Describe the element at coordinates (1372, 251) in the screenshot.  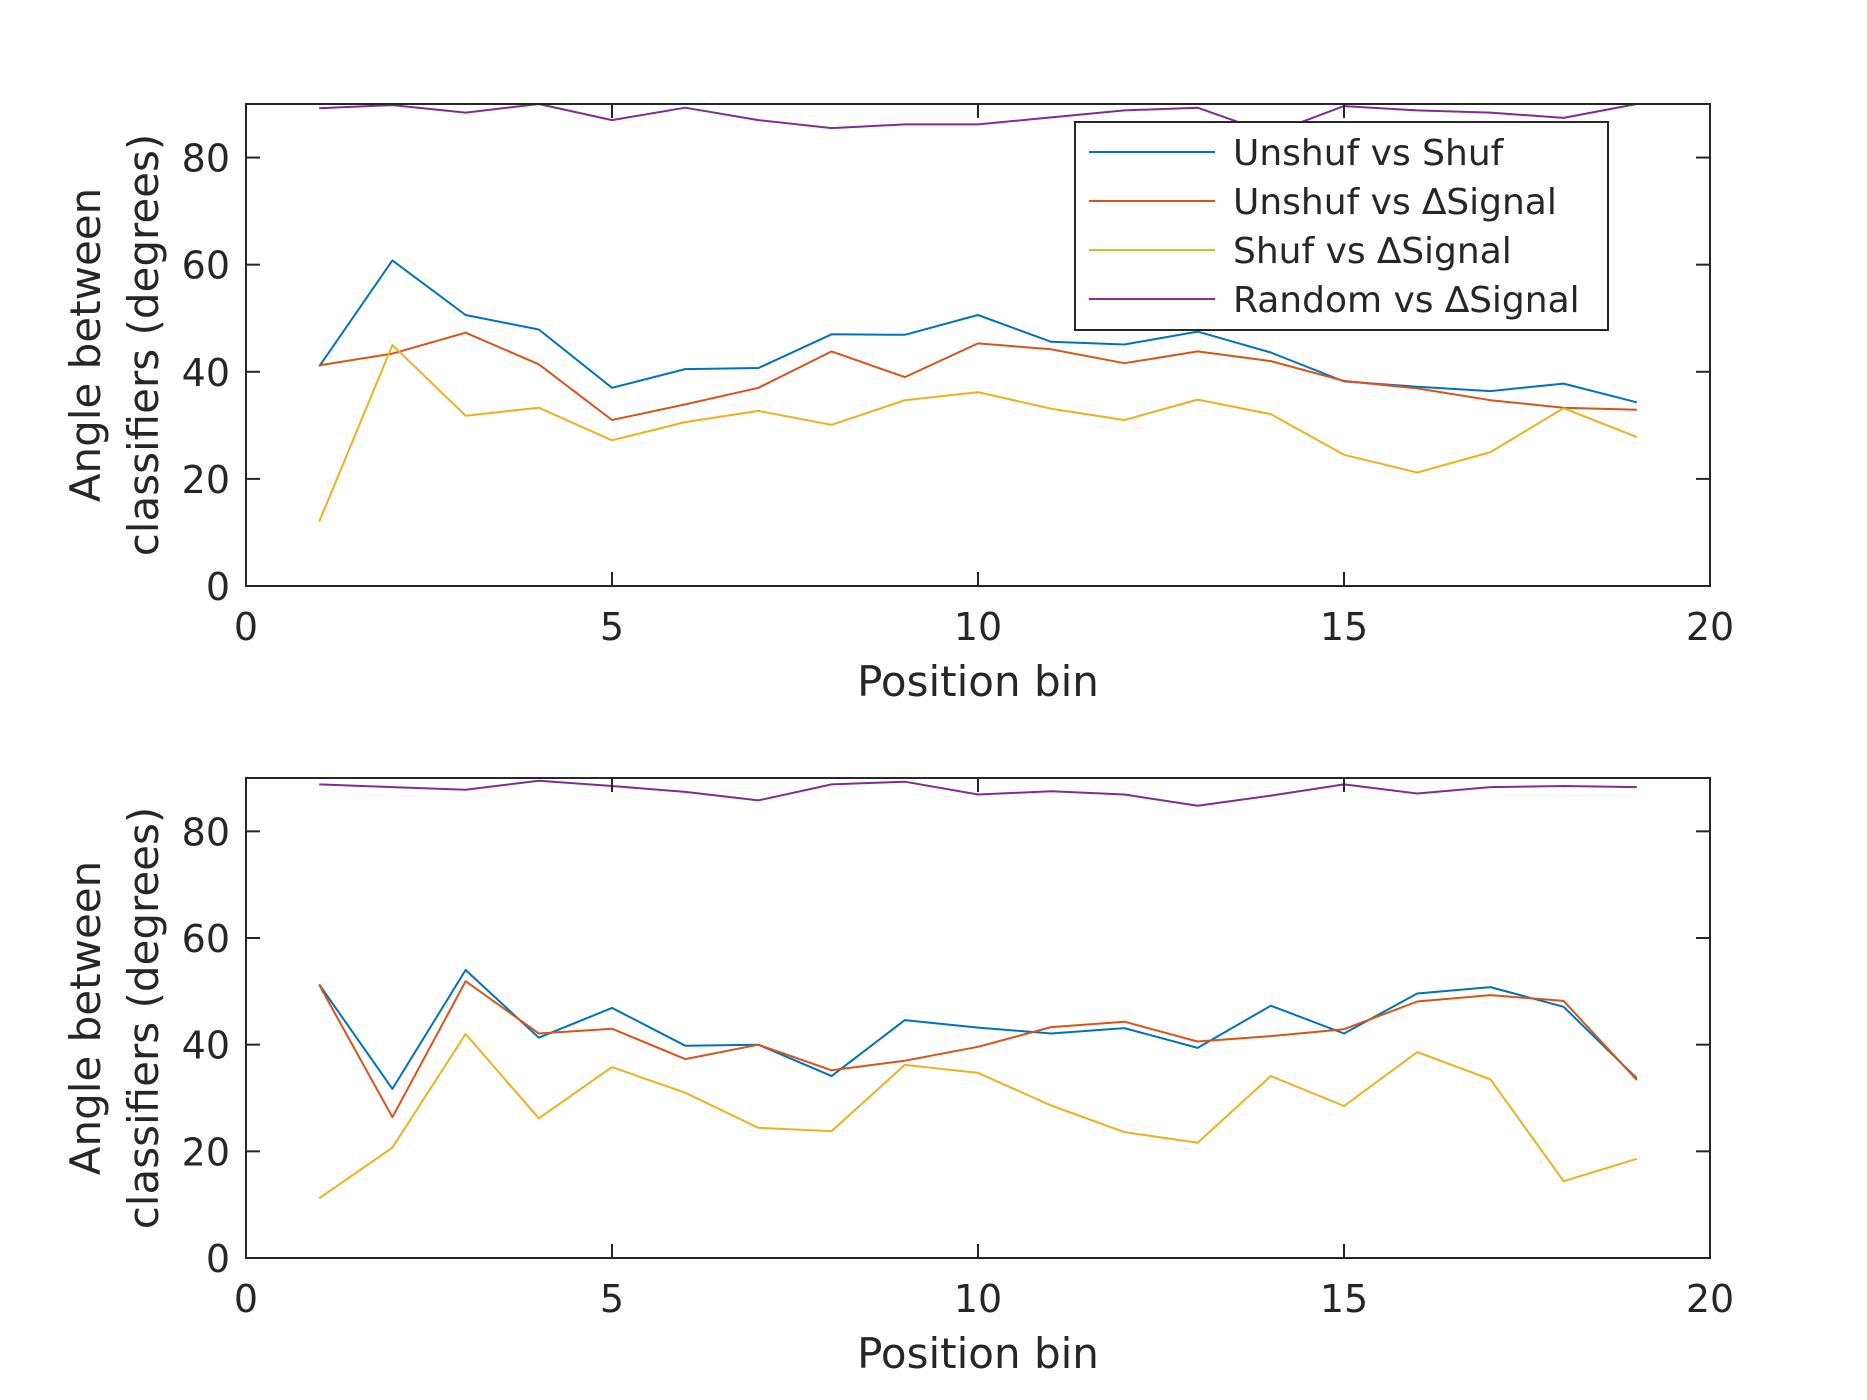
I see `series-shuf-vs-dsignal-legend-label: Shuf vs ∆Signal` at that location.